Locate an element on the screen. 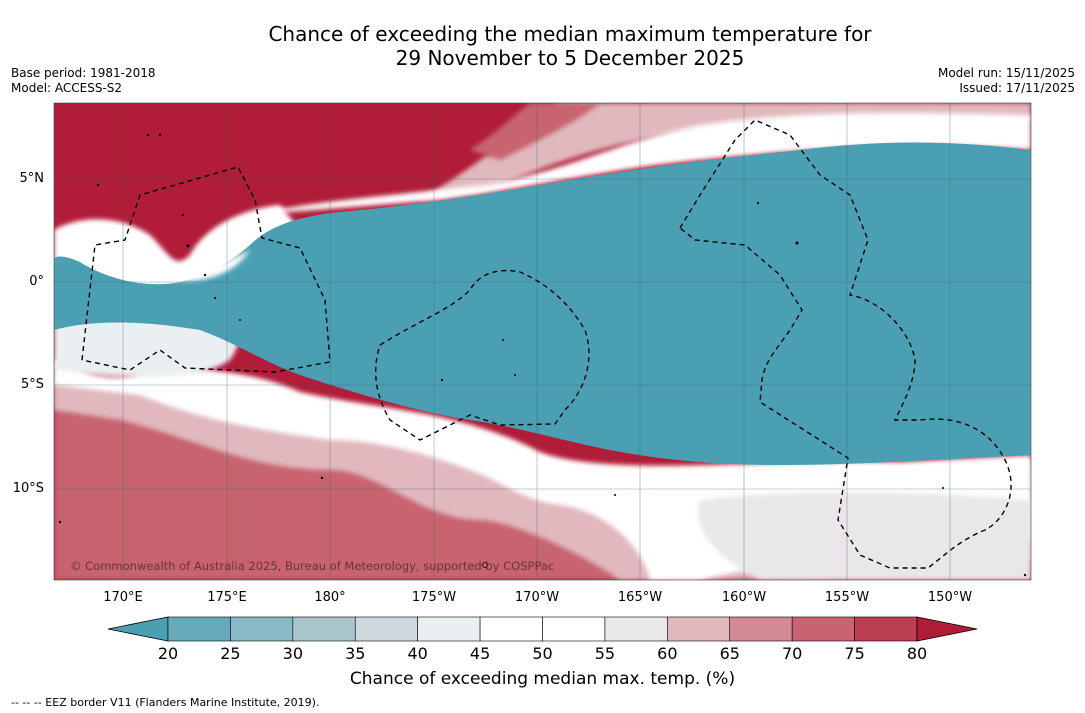  colorbar is located at coordinates (542, 629).